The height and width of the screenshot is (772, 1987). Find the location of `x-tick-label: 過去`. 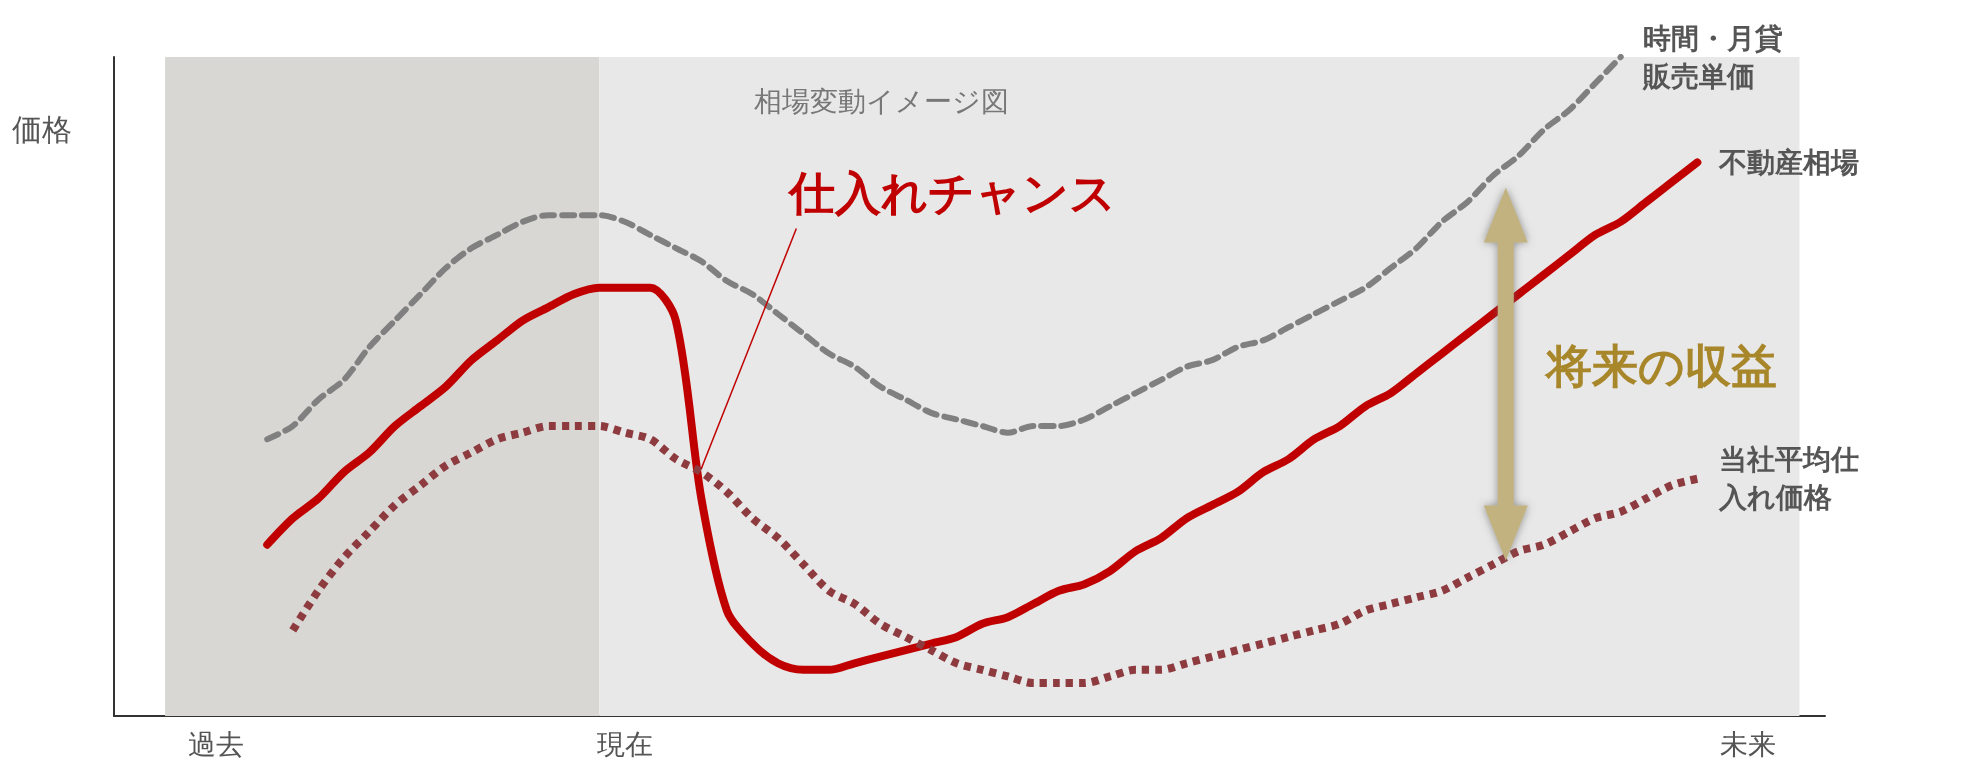

x-tick-label: 過去 is located at coordinates (216, 744).